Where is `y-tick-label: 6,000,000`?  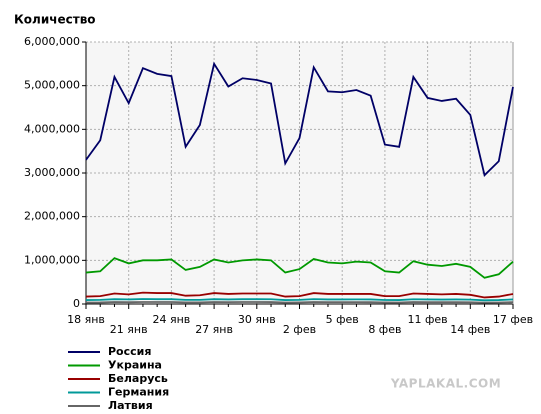
y-tick-label: 6,000,000 is located at coordinates (52, 41).